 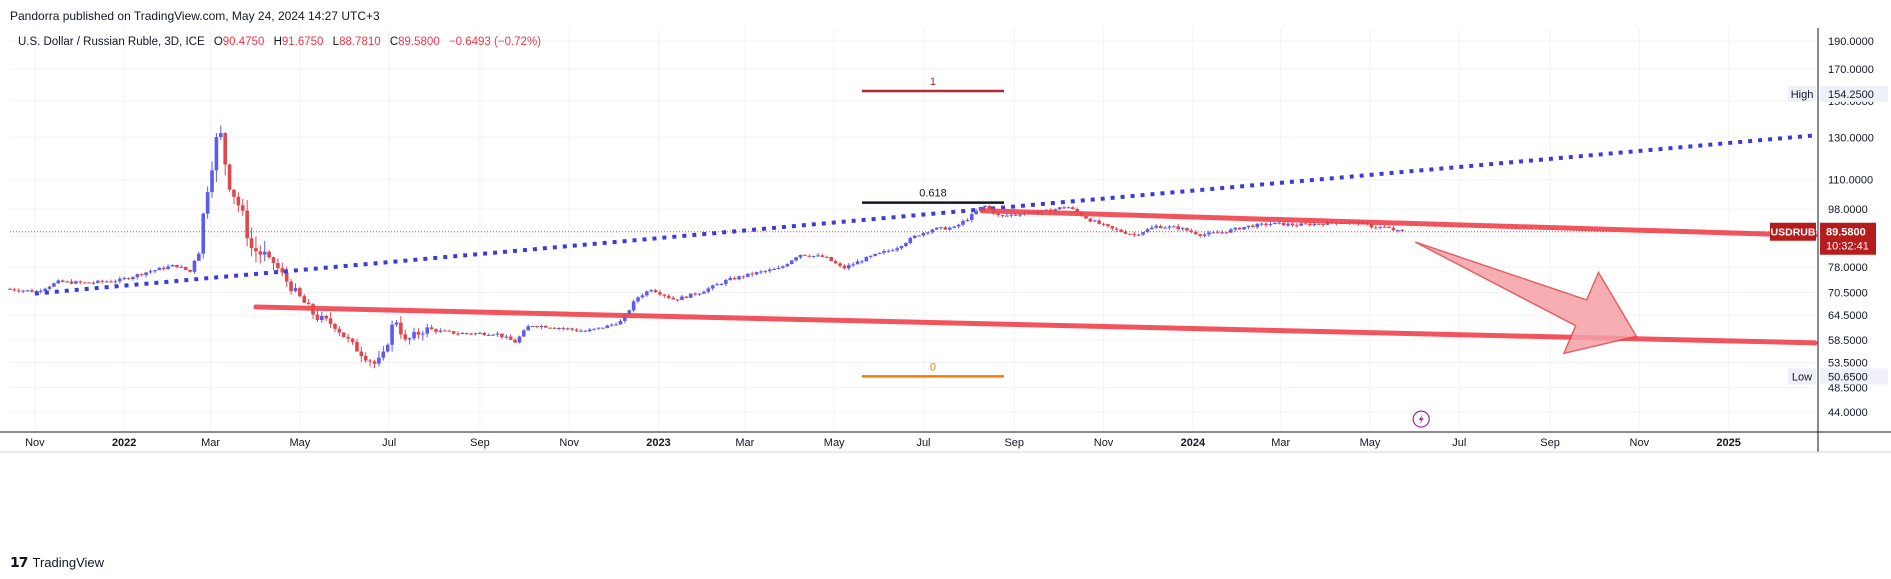 What do you see at coordinates (1104, 443) in the screenshot?
I see `x-tick-label: Nov` at bounding box center [1104, 443].